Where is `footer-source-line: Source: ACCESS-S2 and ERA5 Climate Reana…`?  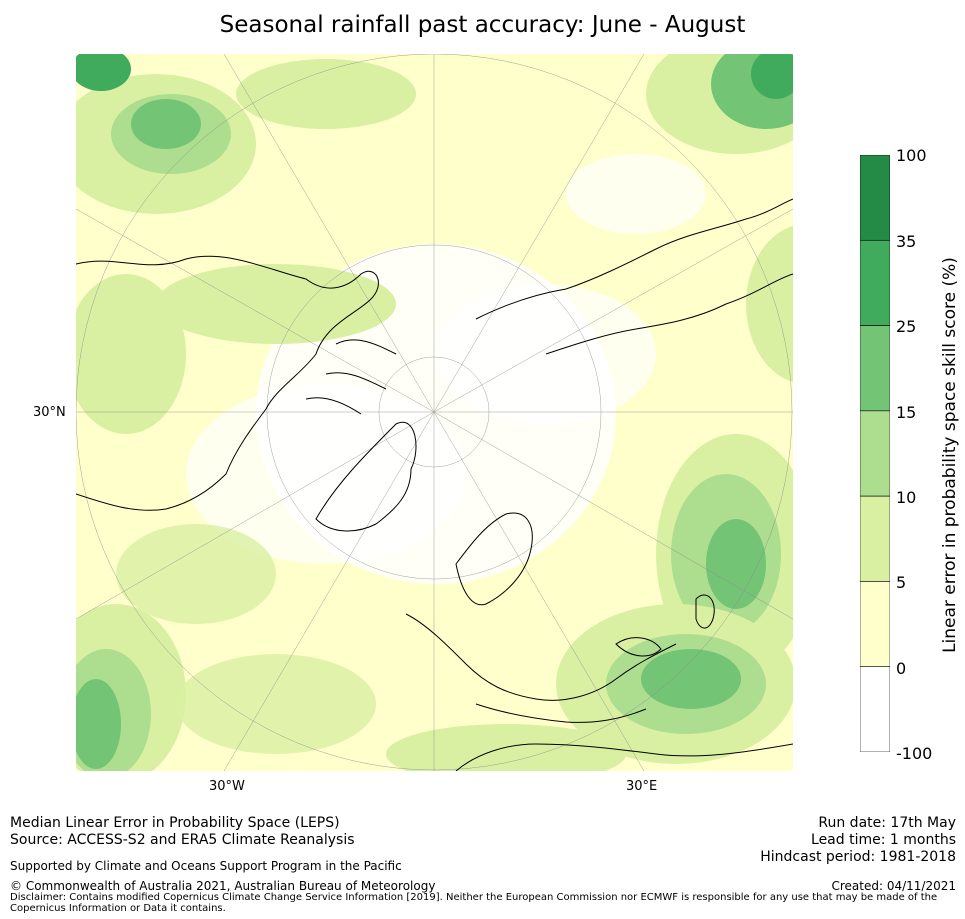
footer-source-line: Source: ACCESS-S2 and ERA5 Climate Reana… is located at coordinates (182, 840).